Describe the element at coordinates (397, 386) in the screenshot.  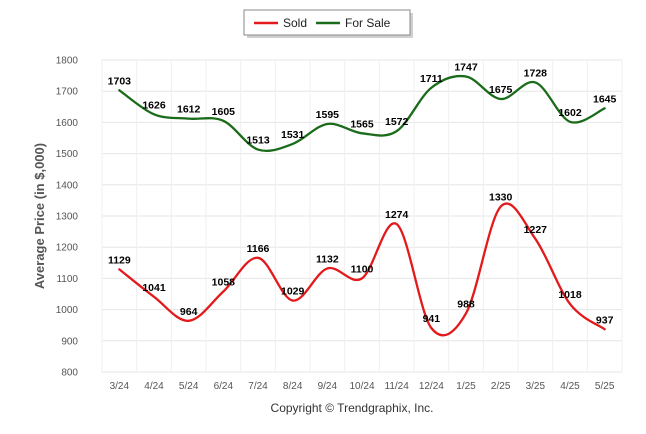
I see `x-tick-label: 11/24` at that location.